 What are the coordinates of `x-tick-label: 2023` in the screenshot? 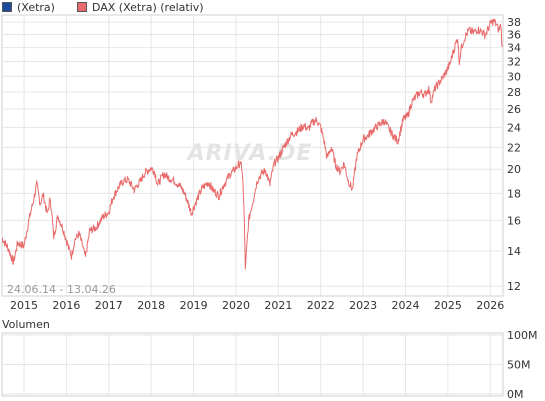 It's located at (363, 305).